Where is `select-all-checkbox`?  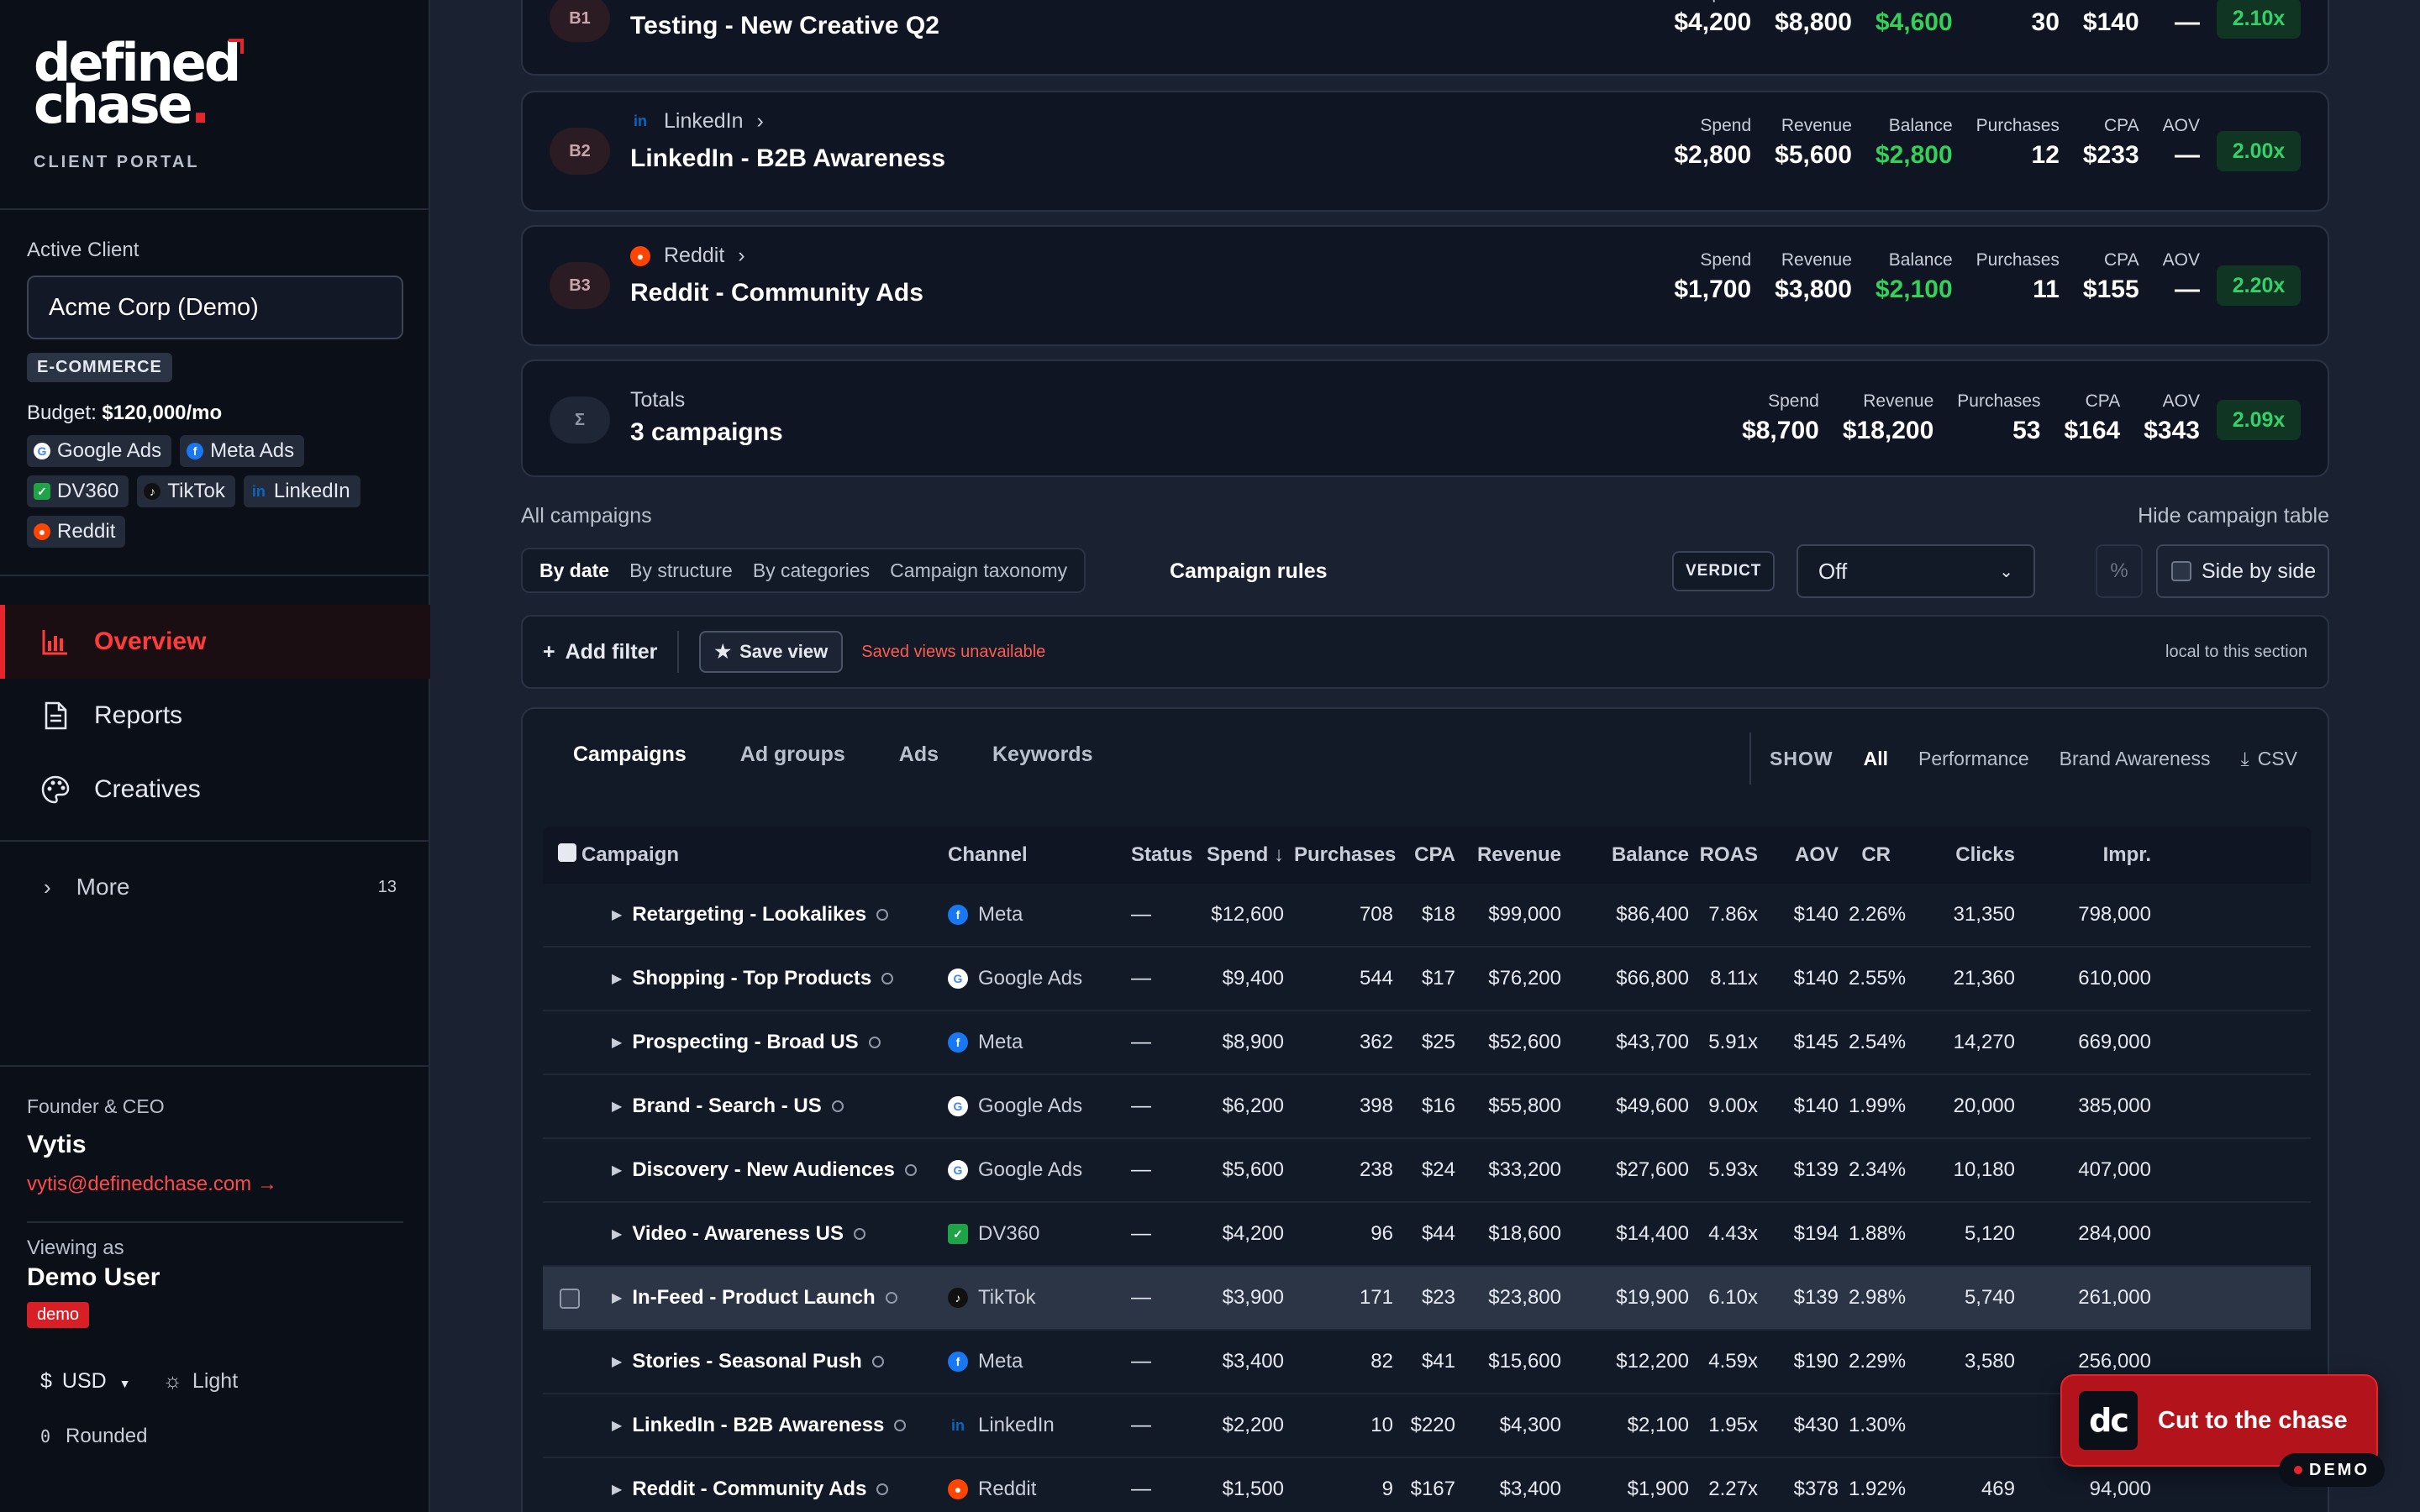 select-all-checkbox is located at coordinates (559, 855).